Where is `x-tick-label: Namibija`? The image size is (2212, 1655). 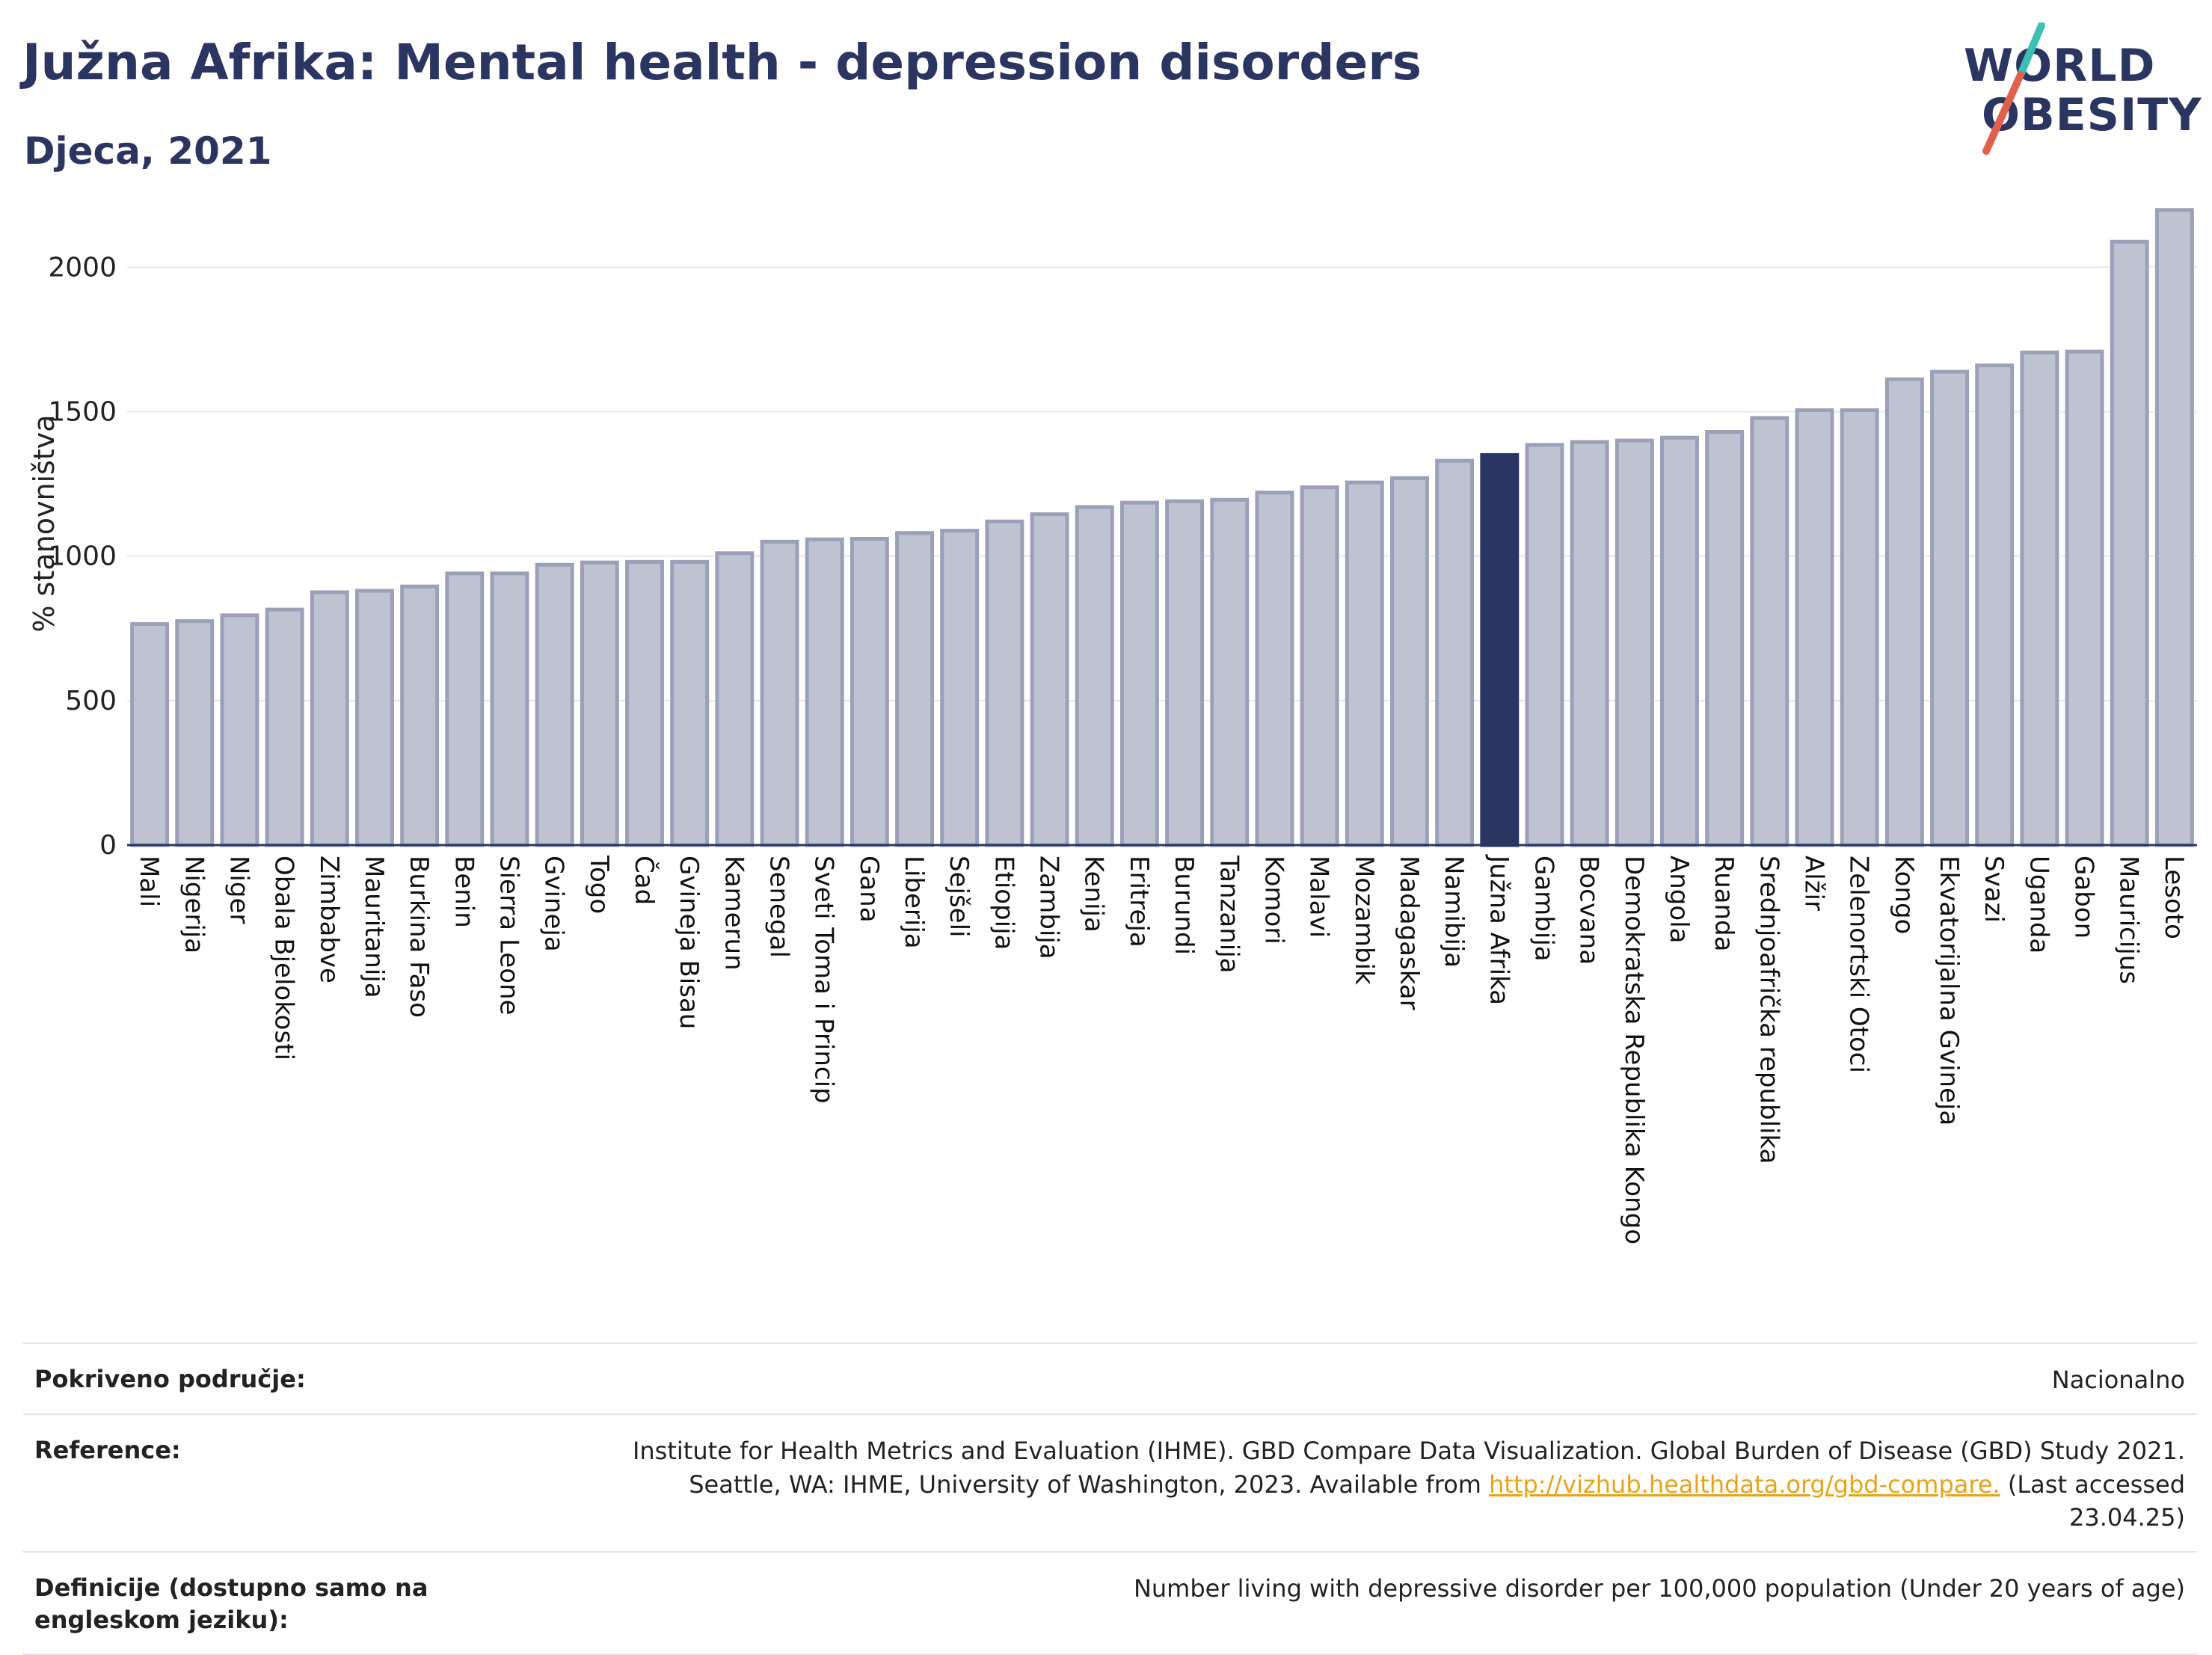 x-tick-label: Namibija is located at coordinates (1454, 912).